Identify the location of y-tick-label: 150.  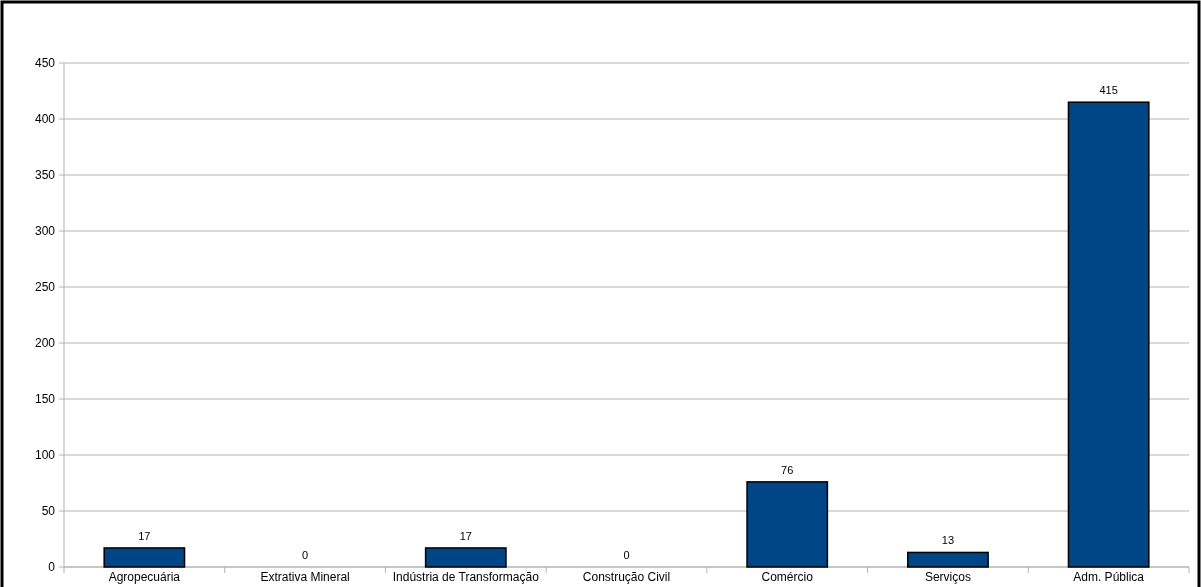
(45, 399).